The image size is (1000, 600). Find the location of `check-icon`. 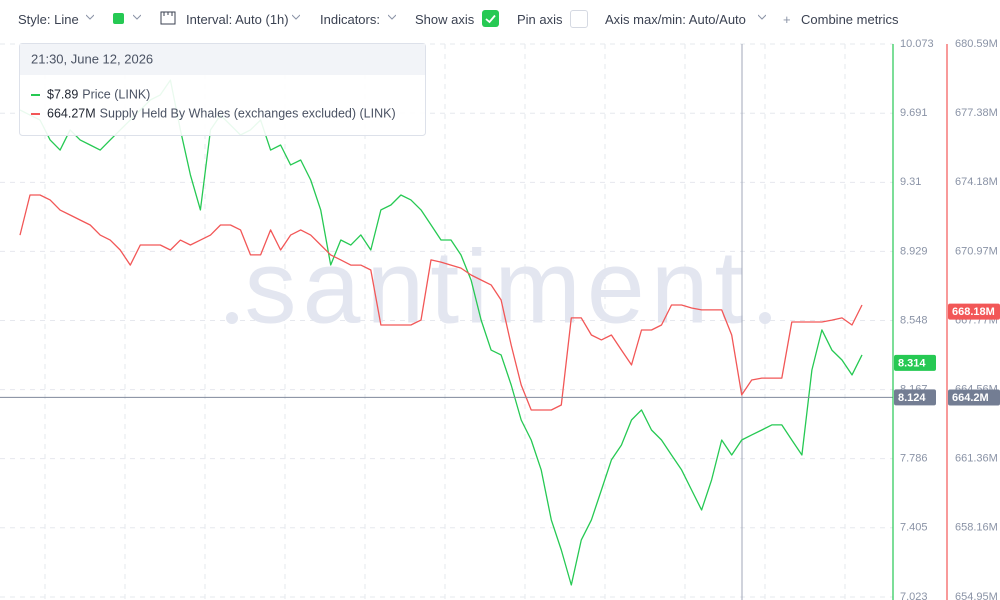

check-icon is located at coordinates (490, 19).